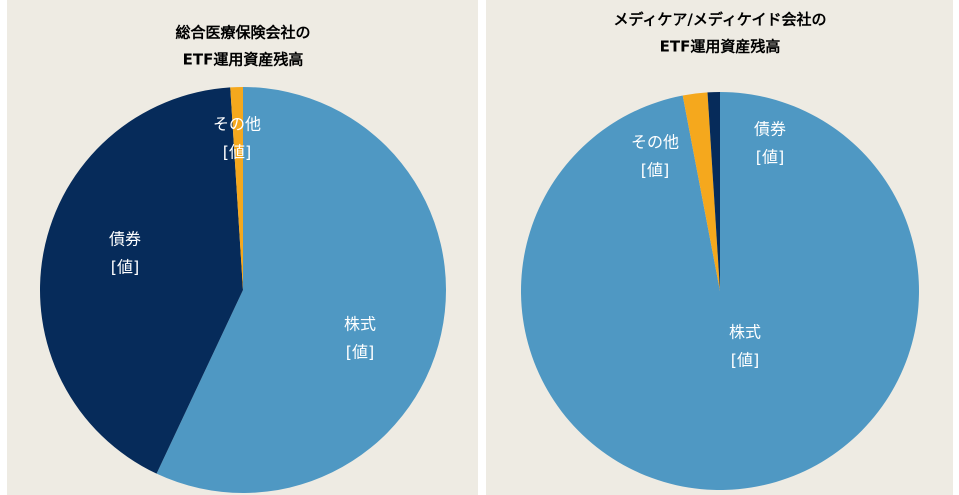 This screenshot has width=959, height=495. I want to click on chart-title: メディケア/メディケイド会社の, so click(719, 20).